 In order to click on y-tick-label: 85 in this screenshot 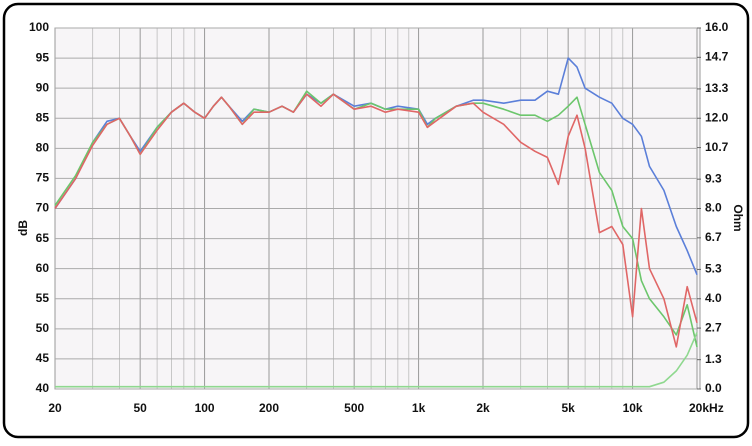, I will do `click(43, 117)`.